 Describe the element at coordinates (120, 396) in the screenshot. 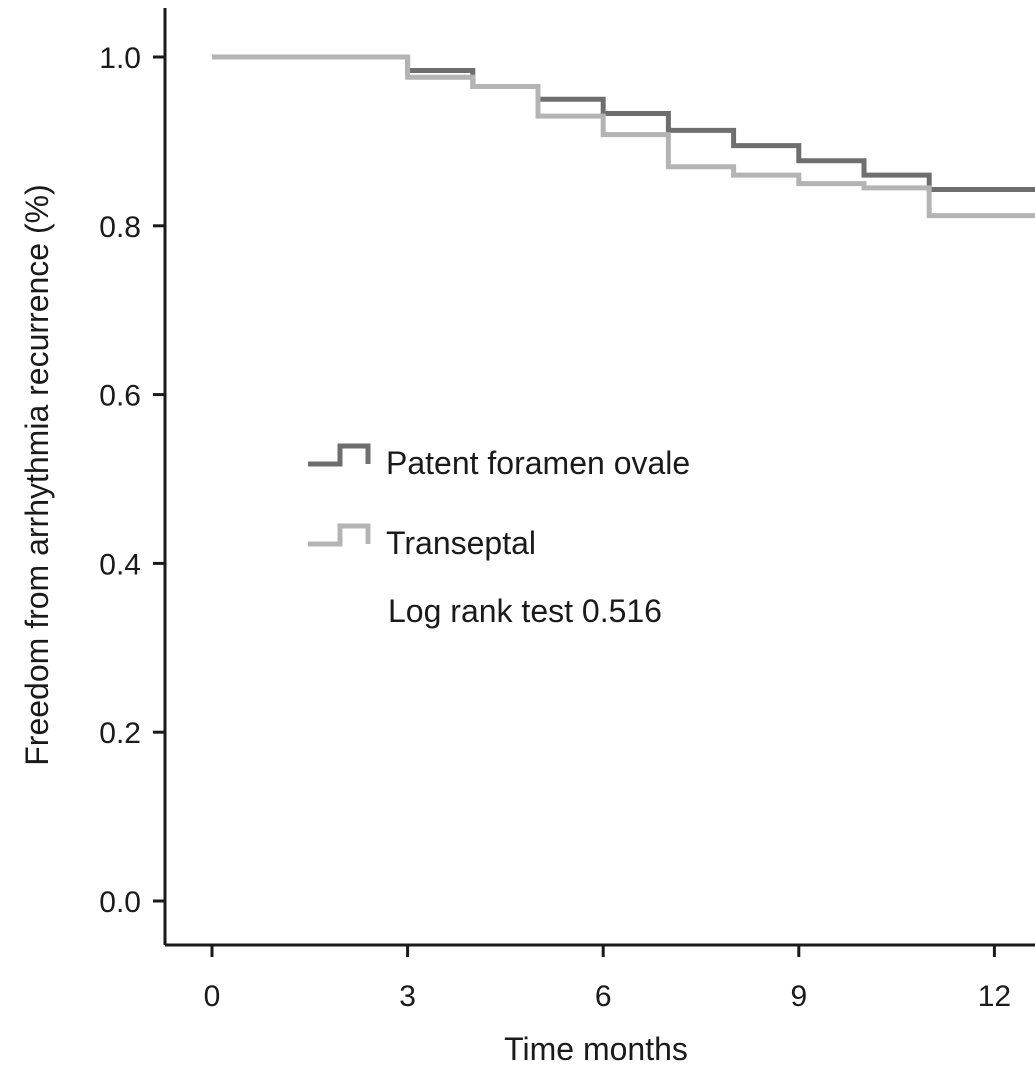

I see `y-tick-label: 0.6` at that location.